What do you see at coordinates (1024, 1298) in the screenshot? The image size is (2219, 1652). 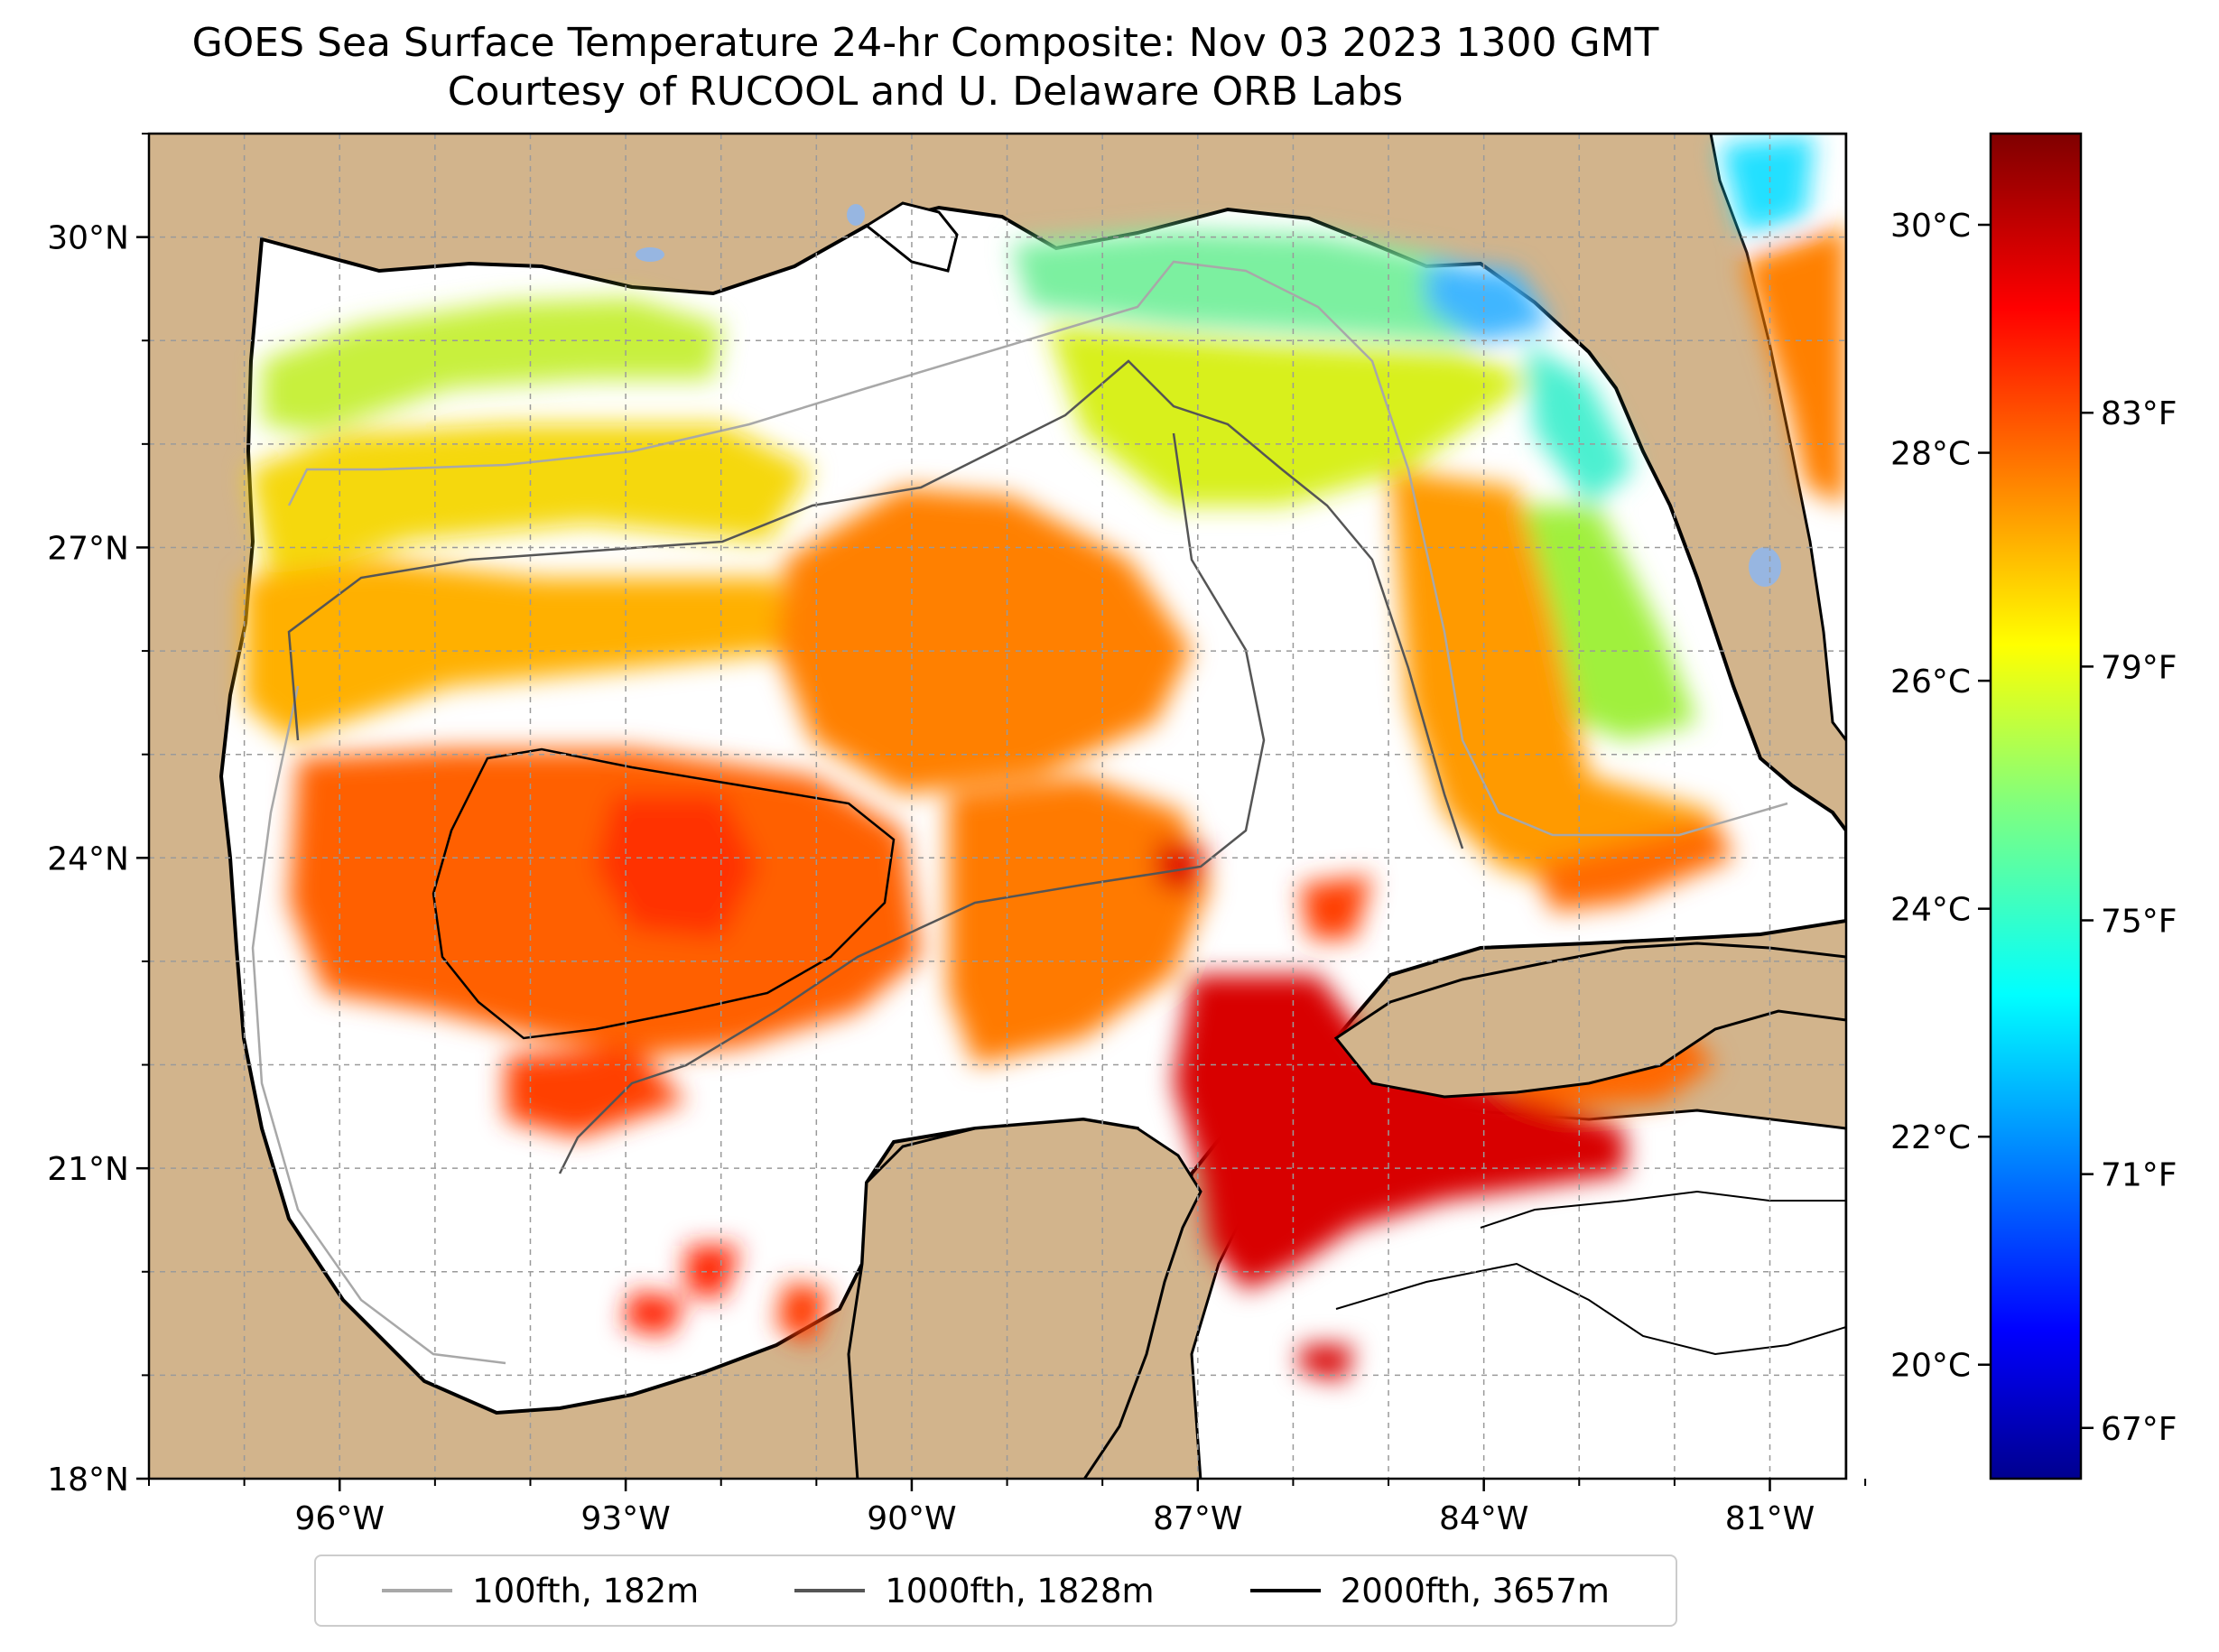 I see `yucatan-peninsula` at bounding box center [1024, 1298].